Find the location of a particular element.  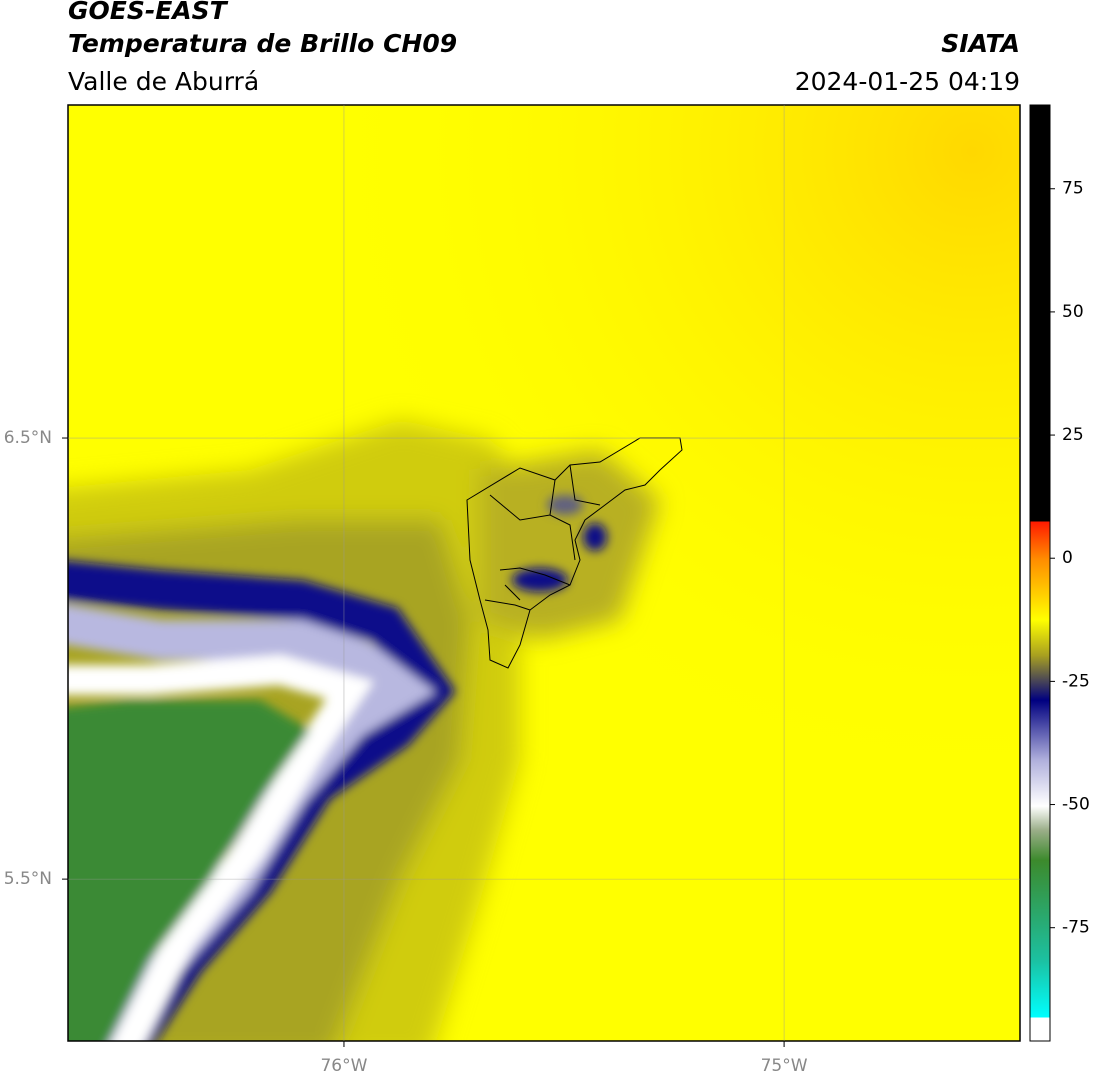

colorbar is located at coordinates (1040, 573).